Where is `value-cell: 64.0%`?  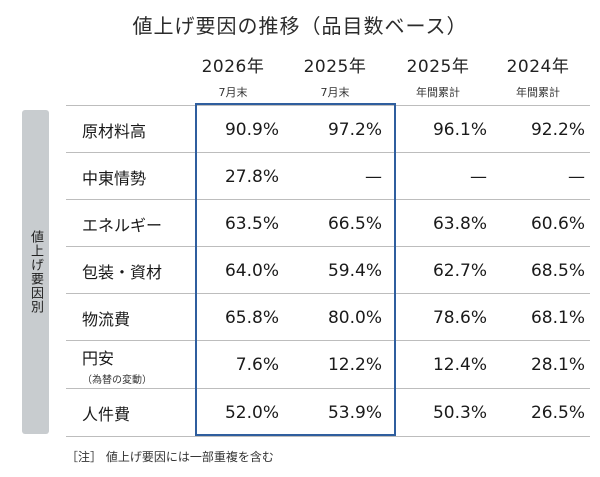 value-cell: 64.0% is located at coordinates (251, 270).